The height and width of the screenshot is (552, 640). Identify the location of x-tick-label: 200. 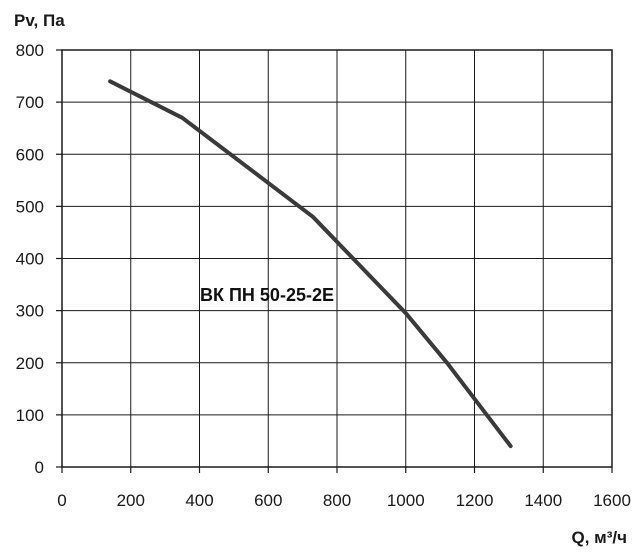
(131, 500).